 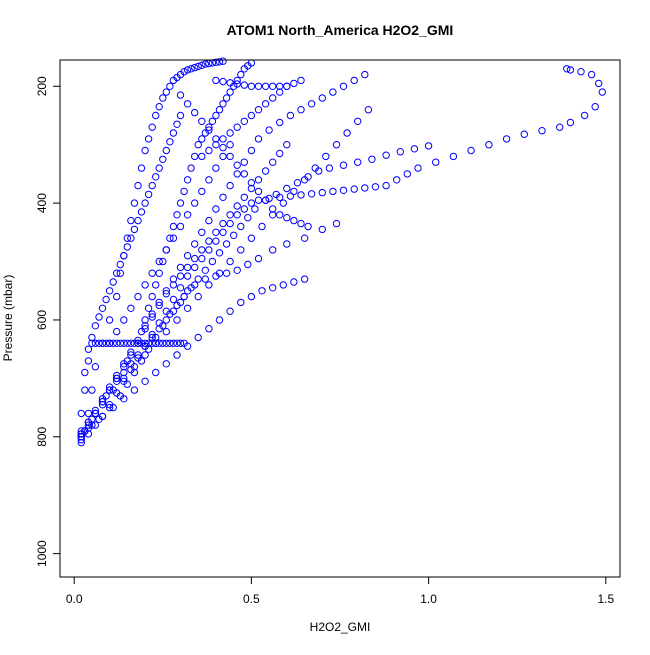 I want to click on x-axis-label: H2O2_GMI, so click(x=340, y=627).